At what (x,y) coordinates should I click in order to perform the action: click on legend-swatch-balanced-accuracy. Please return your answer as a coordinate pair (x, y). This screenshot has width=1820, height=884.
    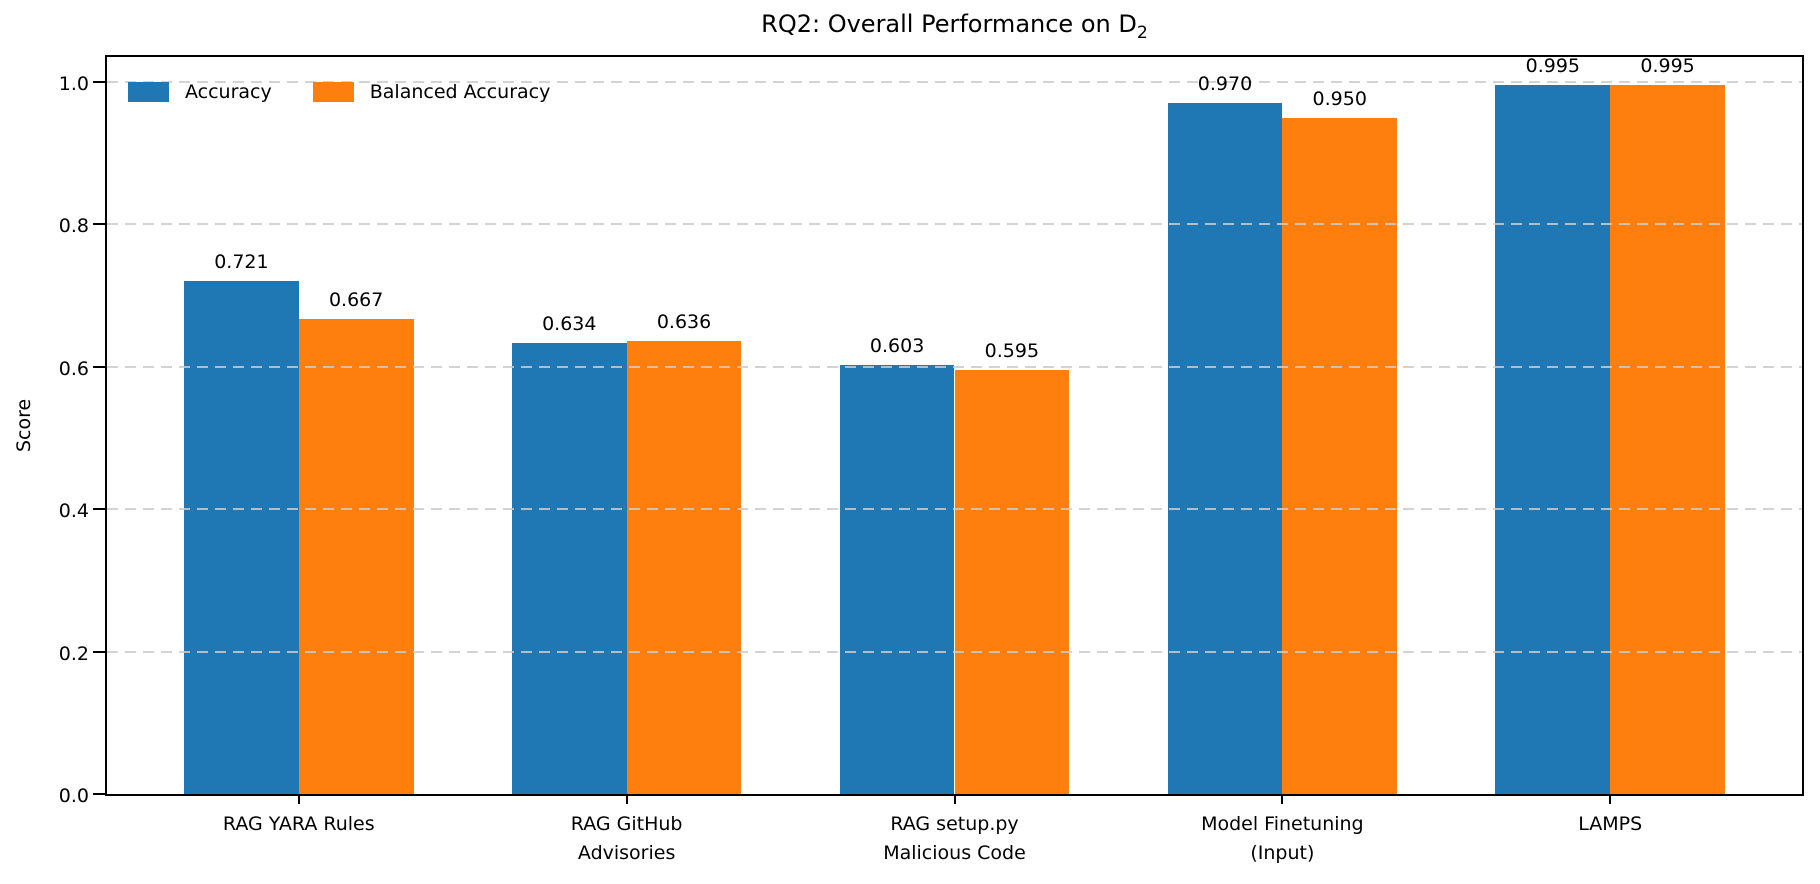
    Looking at the image, I should click on (333, 92).